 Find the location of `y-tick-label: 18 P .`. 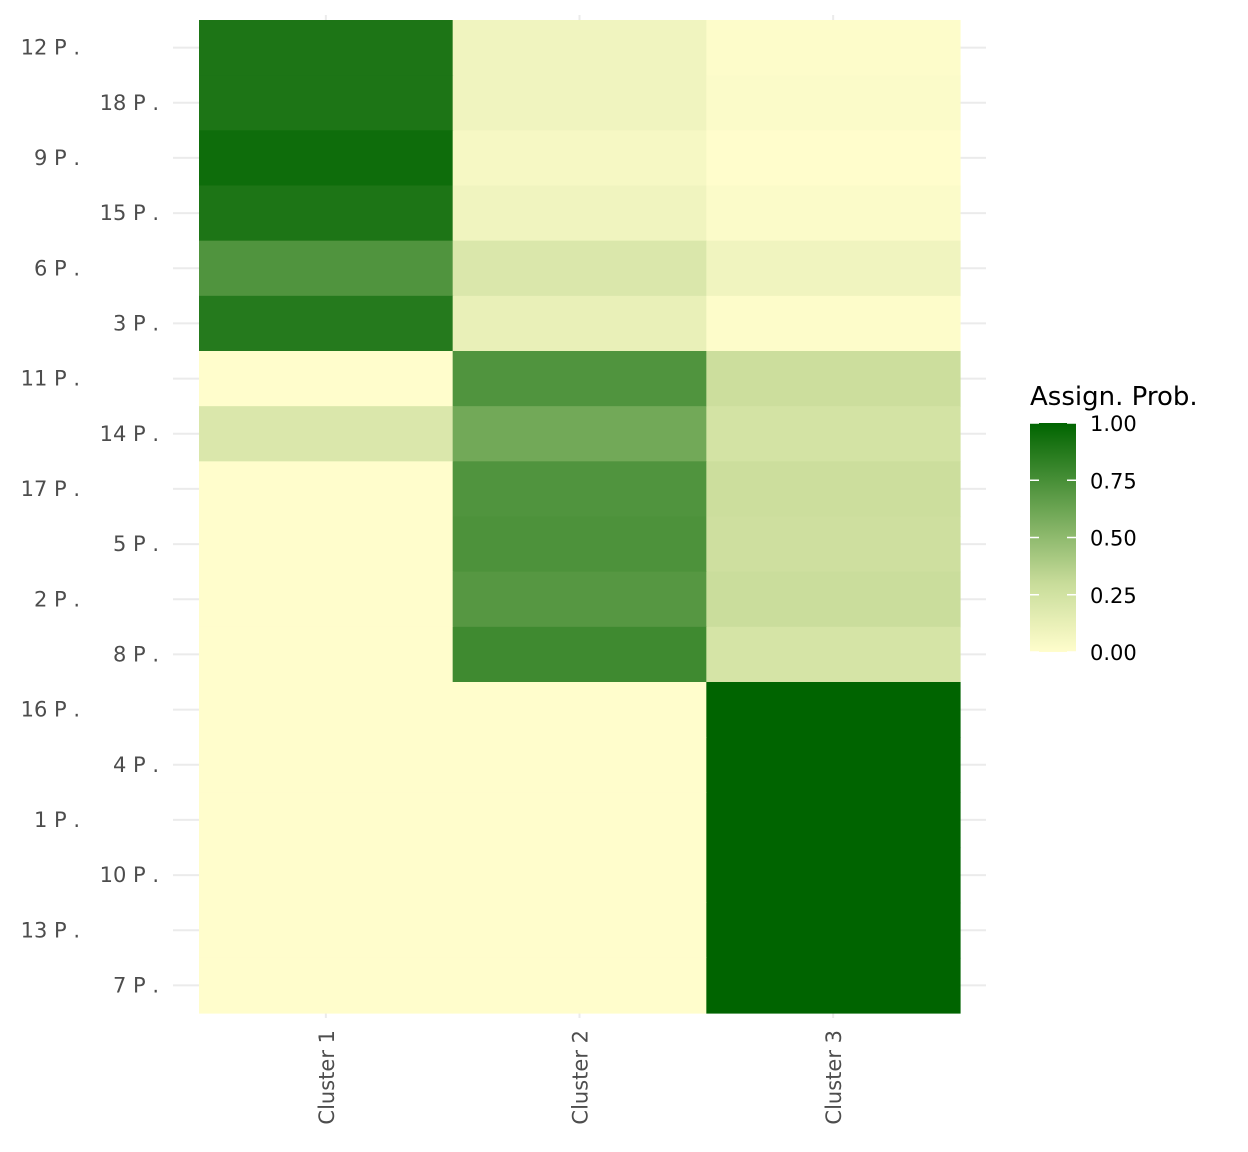

y-tick-label: 18 P . is located at coordinates (129, 103).